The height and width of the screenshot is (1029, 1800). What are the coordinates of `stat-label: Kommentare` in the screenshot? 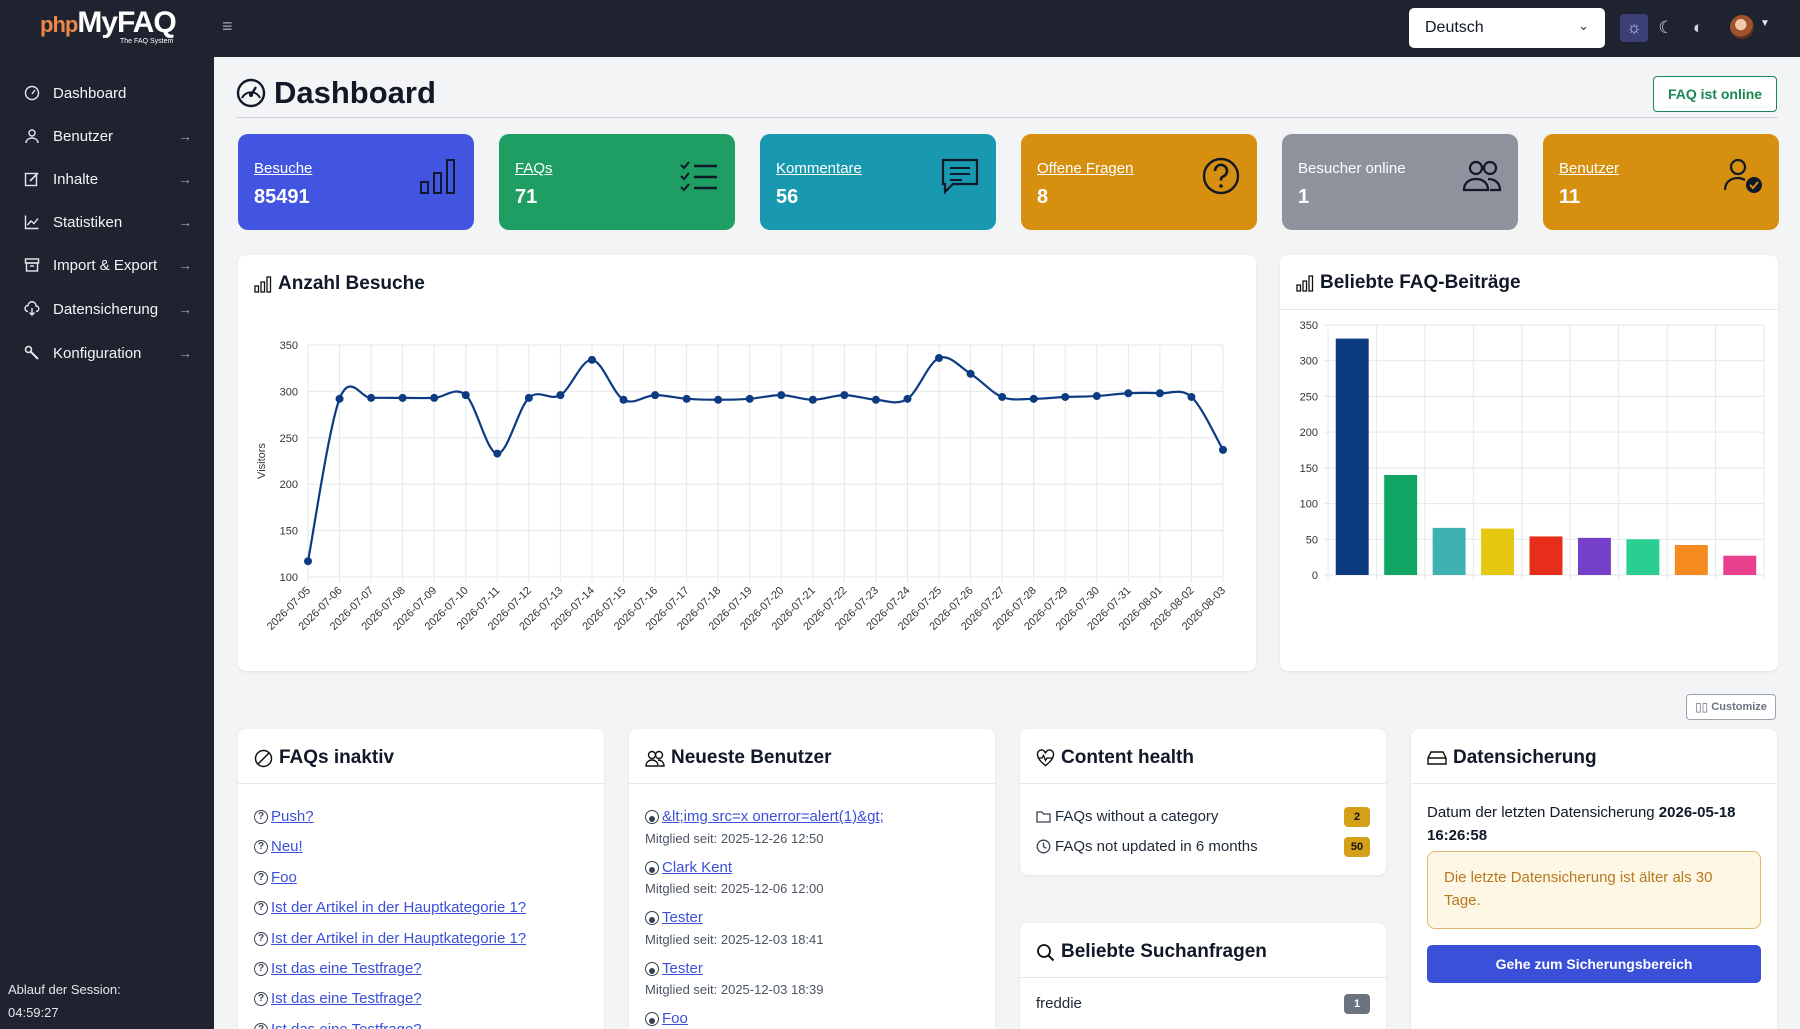 It's located at (819, 168).